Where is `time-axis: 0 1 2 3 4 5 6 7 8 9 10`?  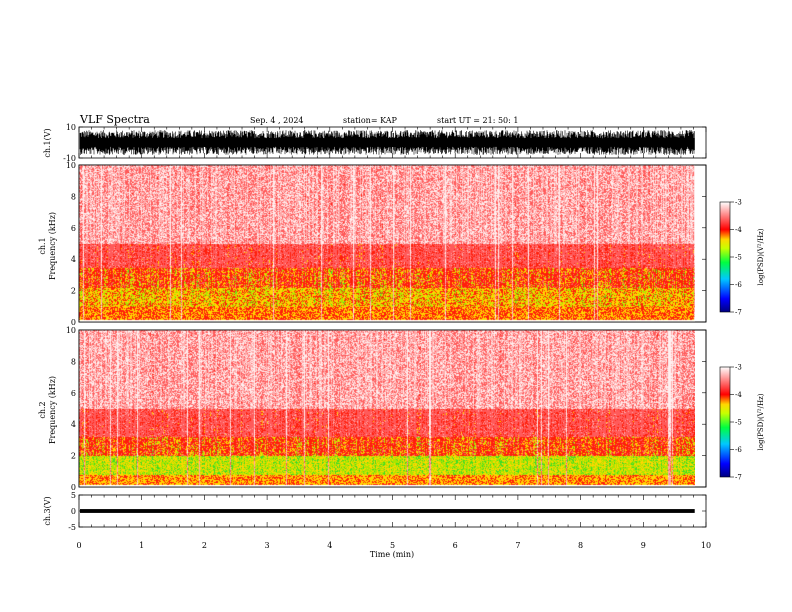 time-axis: 0 1 2 3 4 5 6 7 8 9 10 is located at coordinates (393, 545).